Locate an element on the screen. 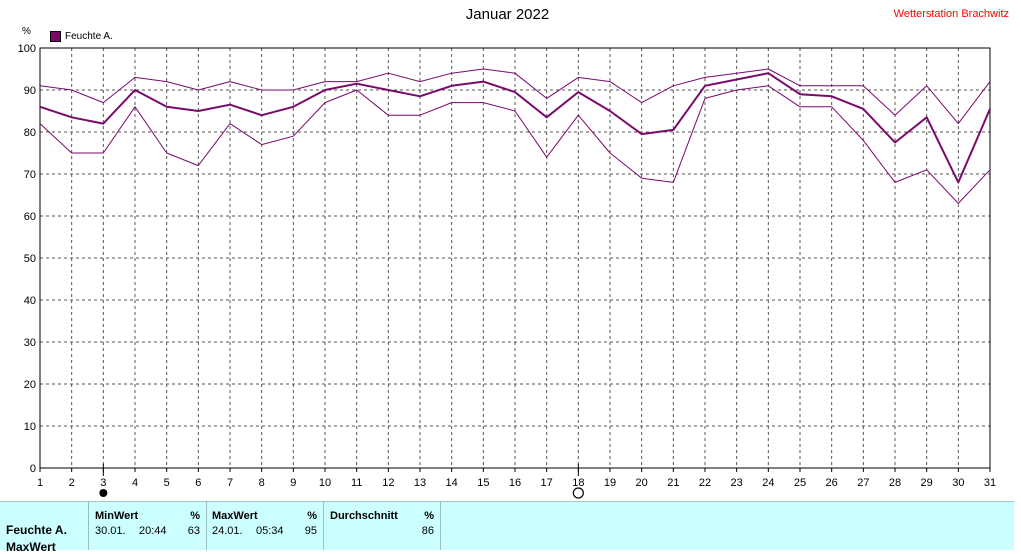 This screenshot has height=554, width=1021. marker-max-icon is located at coordinates (578, 493).